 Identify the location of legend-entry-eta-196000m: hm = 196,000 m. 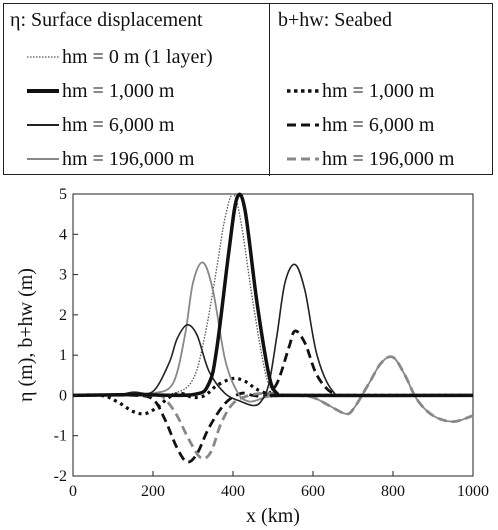
(110, 159).